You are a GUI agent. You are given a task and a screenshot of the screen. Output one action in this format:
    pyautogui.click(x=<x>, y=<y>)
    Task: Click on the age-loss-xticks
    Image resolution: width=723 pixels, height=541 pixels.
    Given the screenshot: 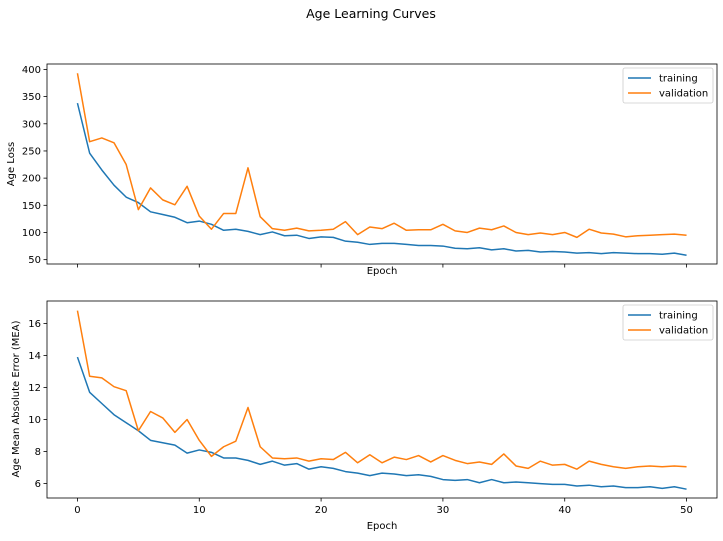 What is the action you would take?
    pyautogui.click(x=382, y=266)
    